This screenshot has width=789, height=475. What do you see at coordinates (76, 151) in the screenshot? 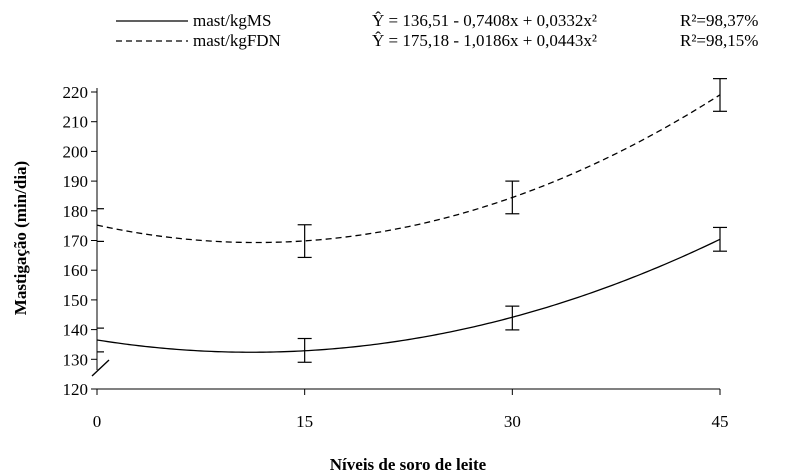
I see `y-tick-label: 200` at bounding box center [76, 151].